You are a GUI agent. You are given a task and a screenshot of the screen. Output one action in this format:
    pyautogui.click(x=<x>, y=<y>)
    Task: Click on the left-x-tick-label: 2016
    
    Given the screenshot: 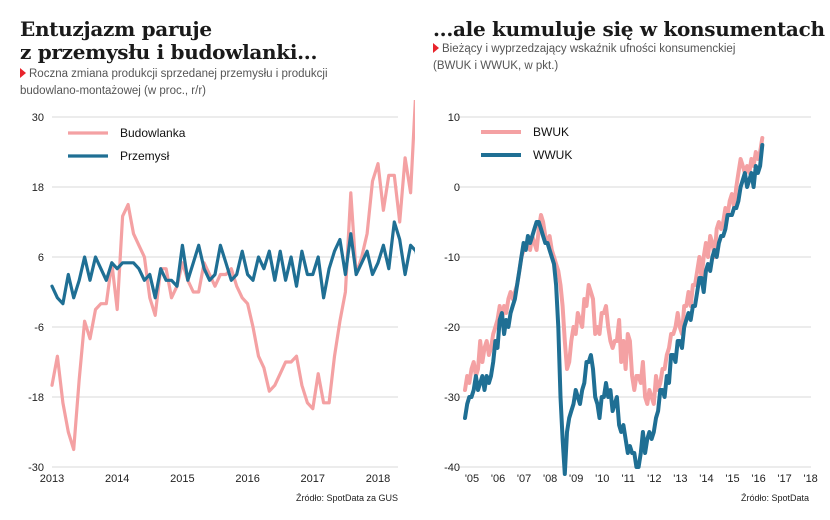 What is the action you would take?
    pyautogui.click(x=247, y=479)
    